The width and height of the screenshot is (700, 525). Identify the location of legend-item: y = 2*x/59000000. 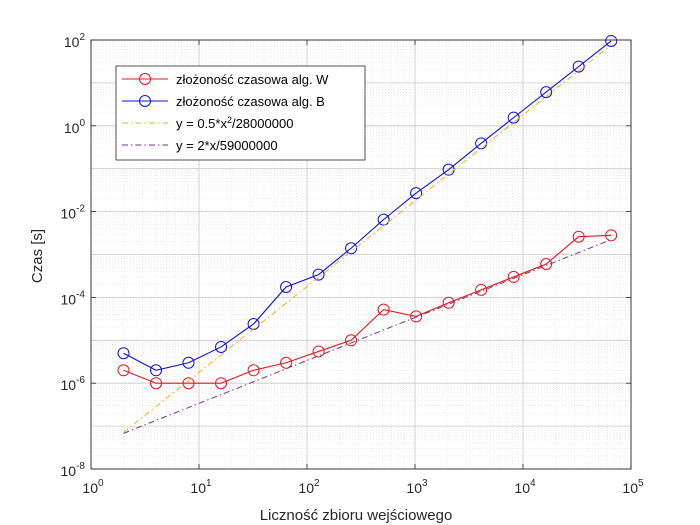
(200, 145).